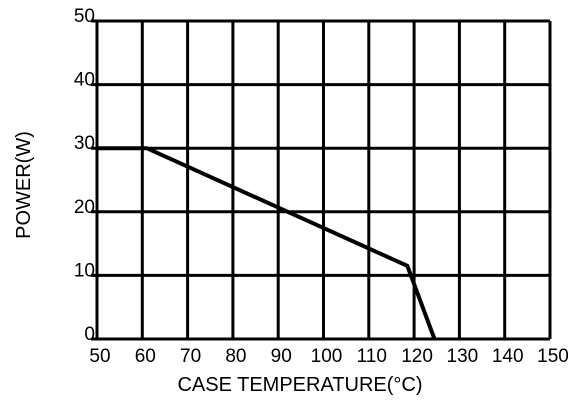 Image resolution: width=577 pixels, height=400 pixels. Describe the element at coordinates (417, 356) in the screenshot. I see `x-tick-label: 120` at that location.